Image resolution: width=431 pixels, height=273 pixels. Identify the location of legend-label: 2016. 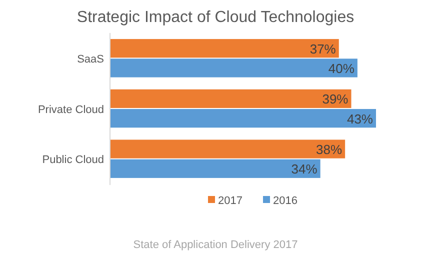
(285, 200).